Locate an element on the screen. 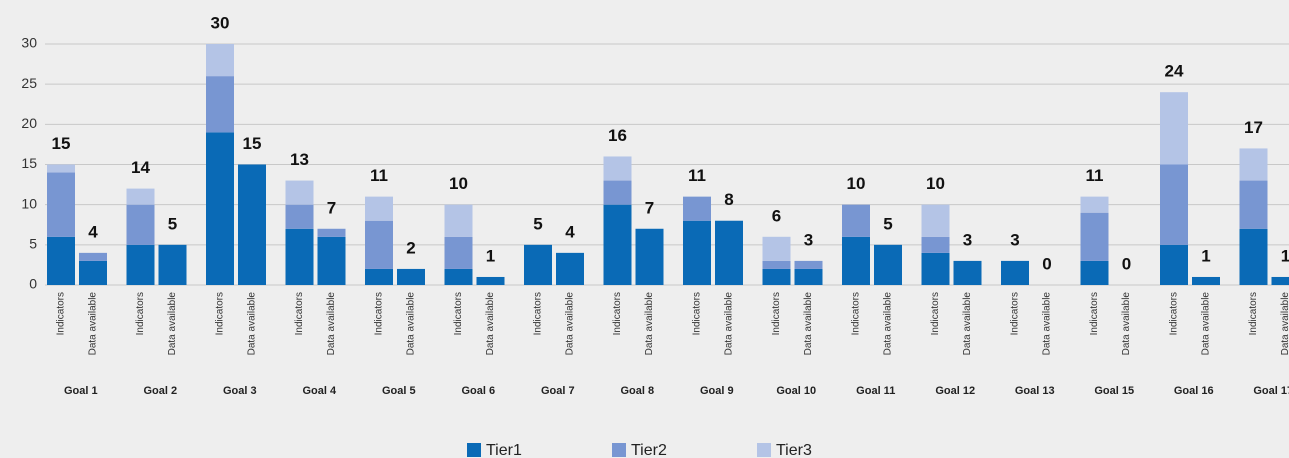 The image size is (1289, 458). group-label: Goal 2 is located at coordinates (160, 391).